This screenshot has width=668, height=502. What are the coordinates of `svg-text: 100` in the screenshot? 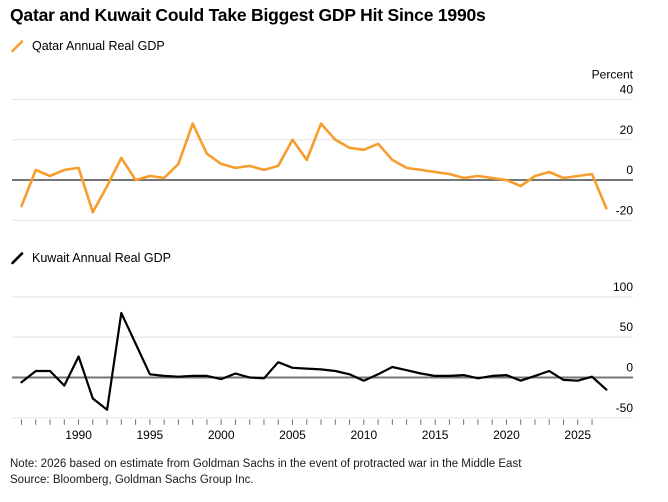 It's located at (623, 287).